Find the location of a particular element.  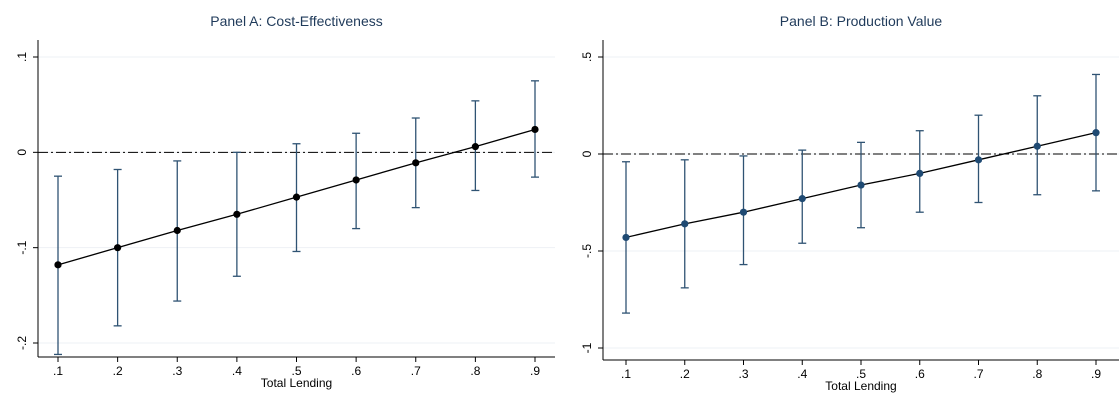

panel-a-y-tick-label: -.1 is located at coordinates (22, 247).